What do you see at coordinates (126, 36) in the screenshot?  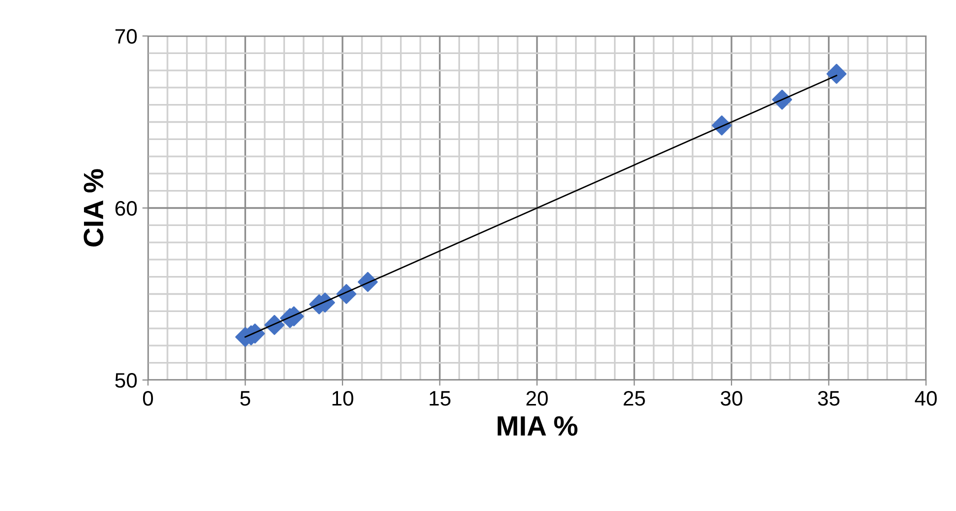 I see `y-tick-label: 70` at bounding box center [126, 36].